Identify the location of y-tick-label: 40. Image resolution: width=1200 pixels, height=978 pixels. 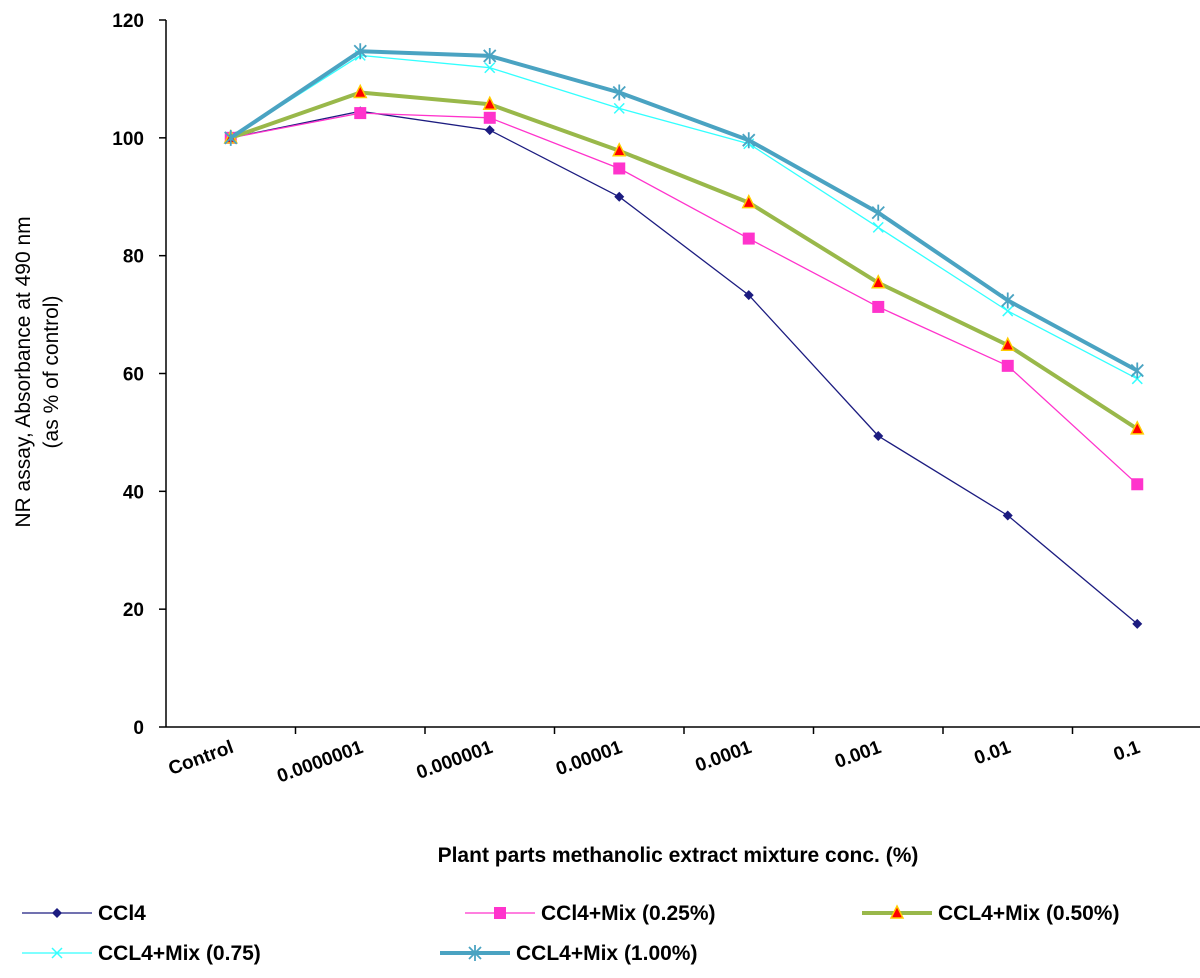
(133, 492).